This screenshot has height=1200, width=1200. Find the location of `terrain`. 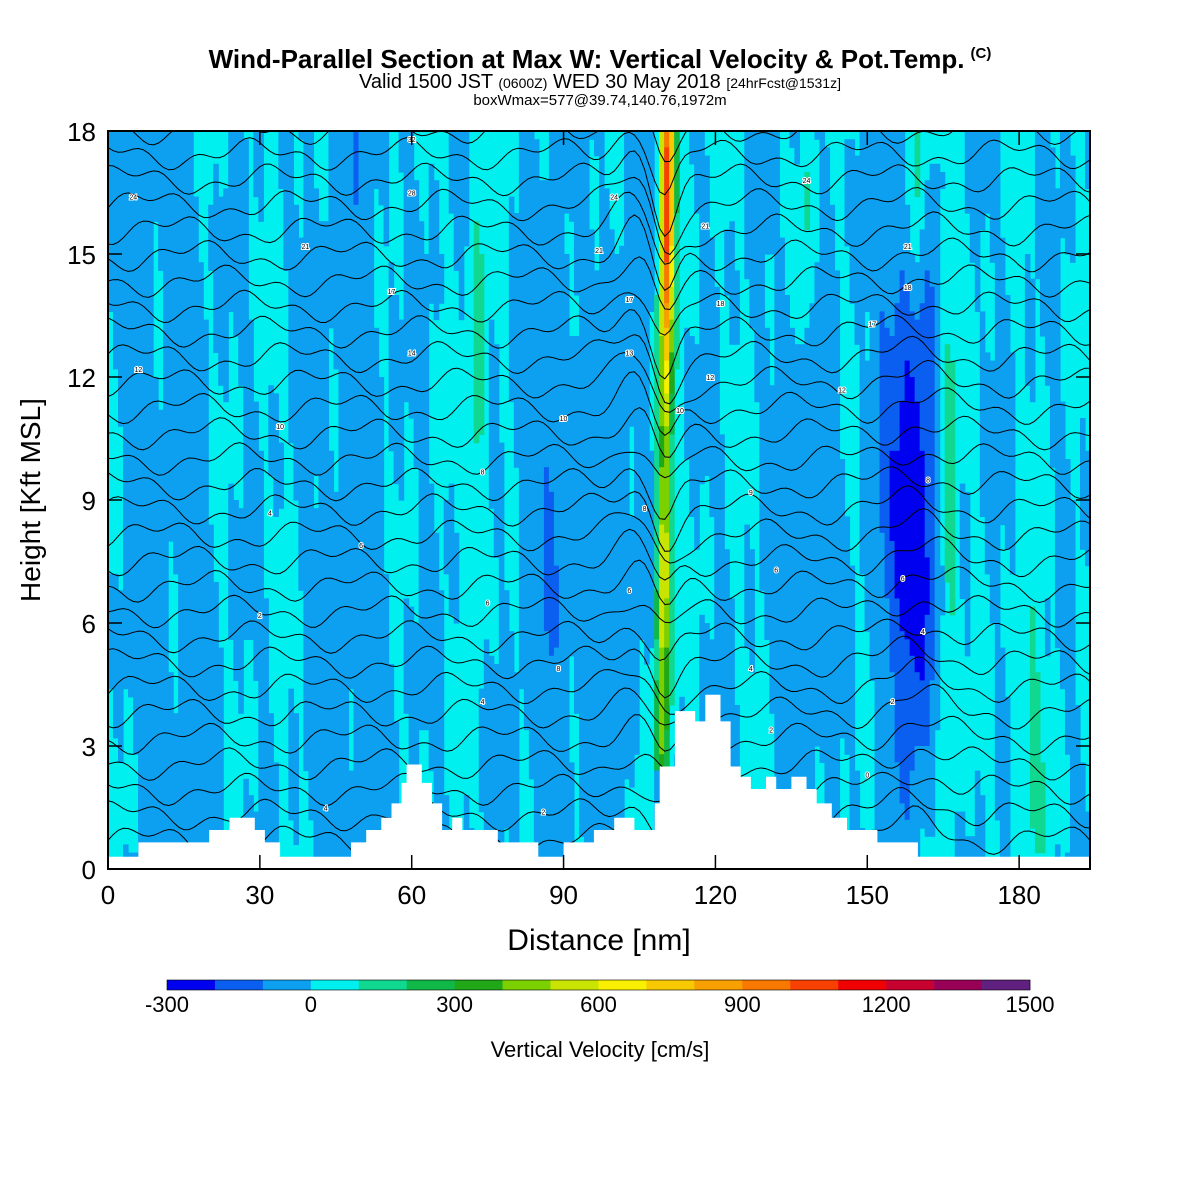

terrain is located at coordinates (599, 781).